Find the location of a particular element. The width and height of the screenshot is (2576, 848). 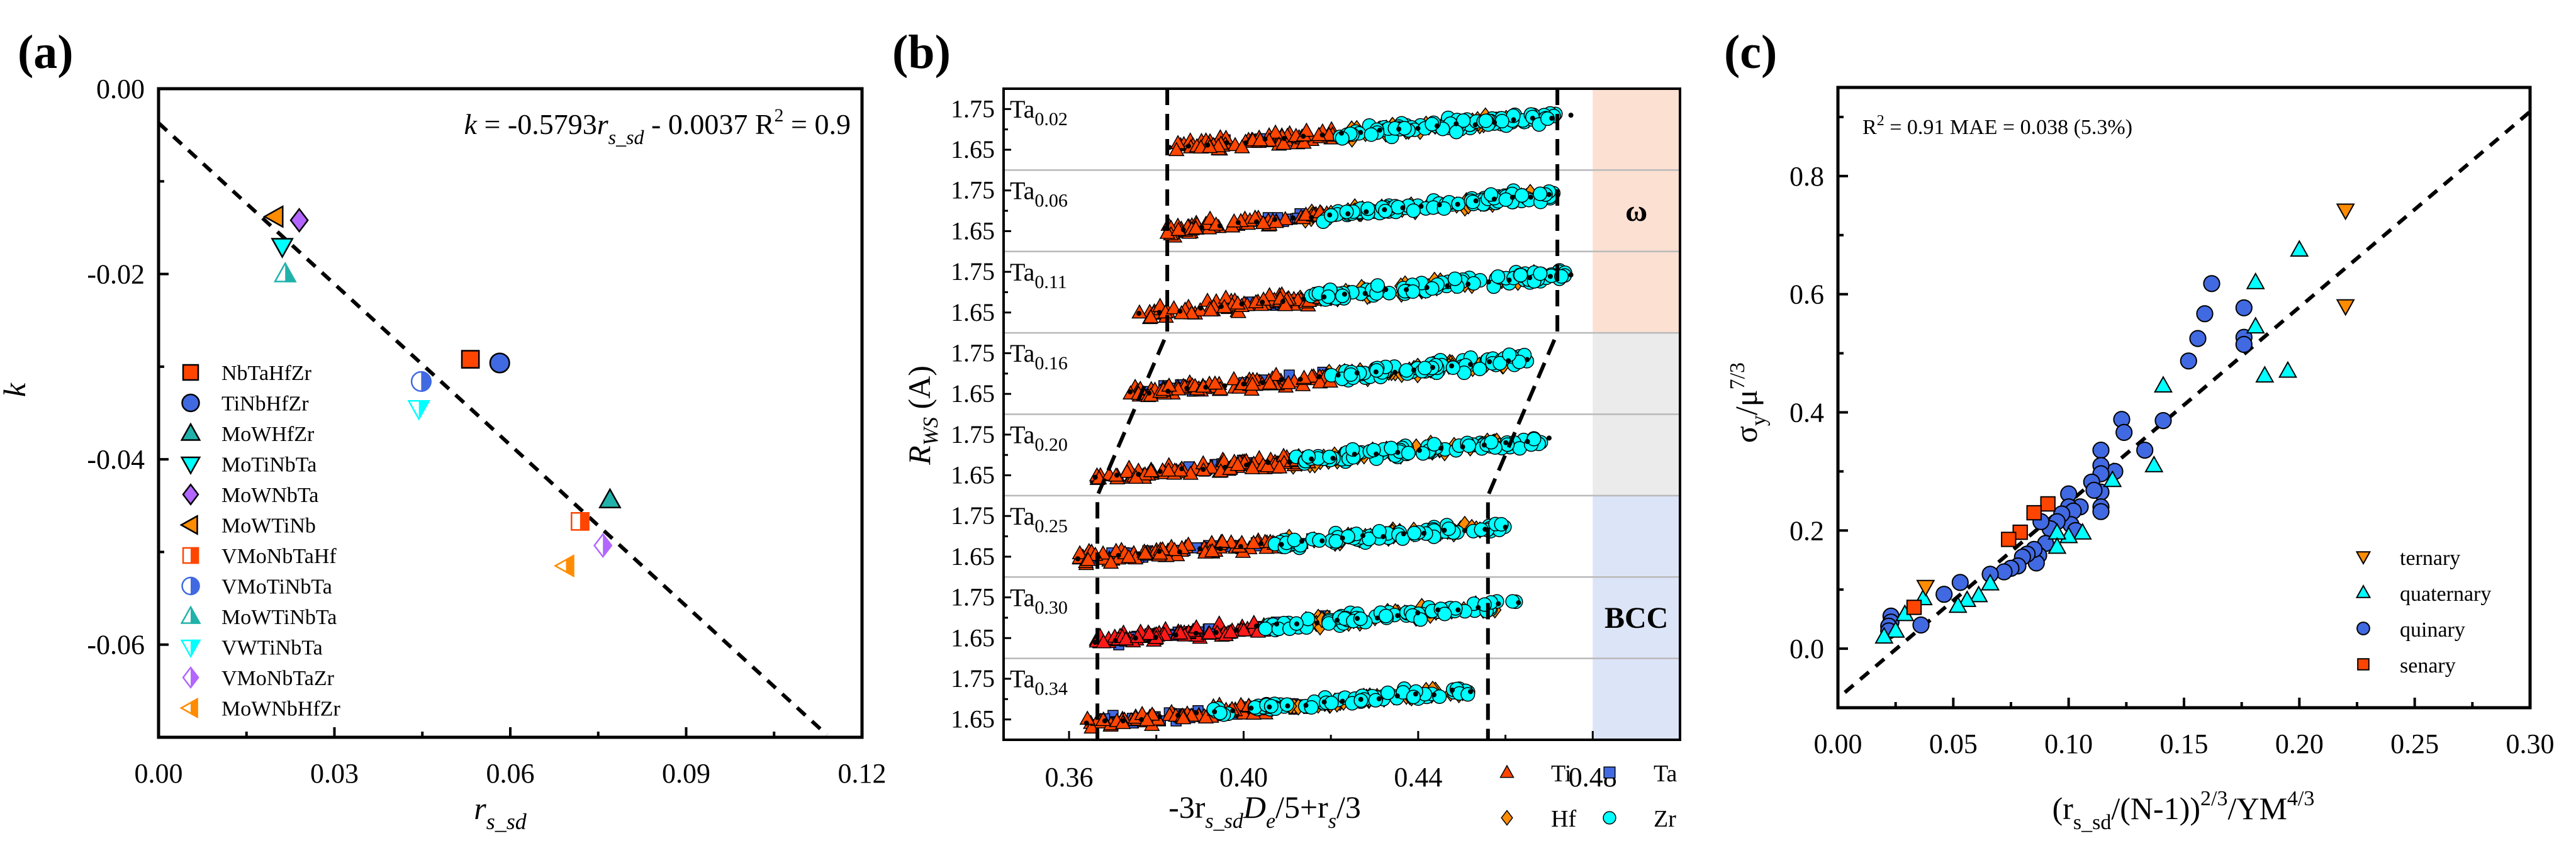

legend-label-ti: Ti is located at coordinates (1561, 774).